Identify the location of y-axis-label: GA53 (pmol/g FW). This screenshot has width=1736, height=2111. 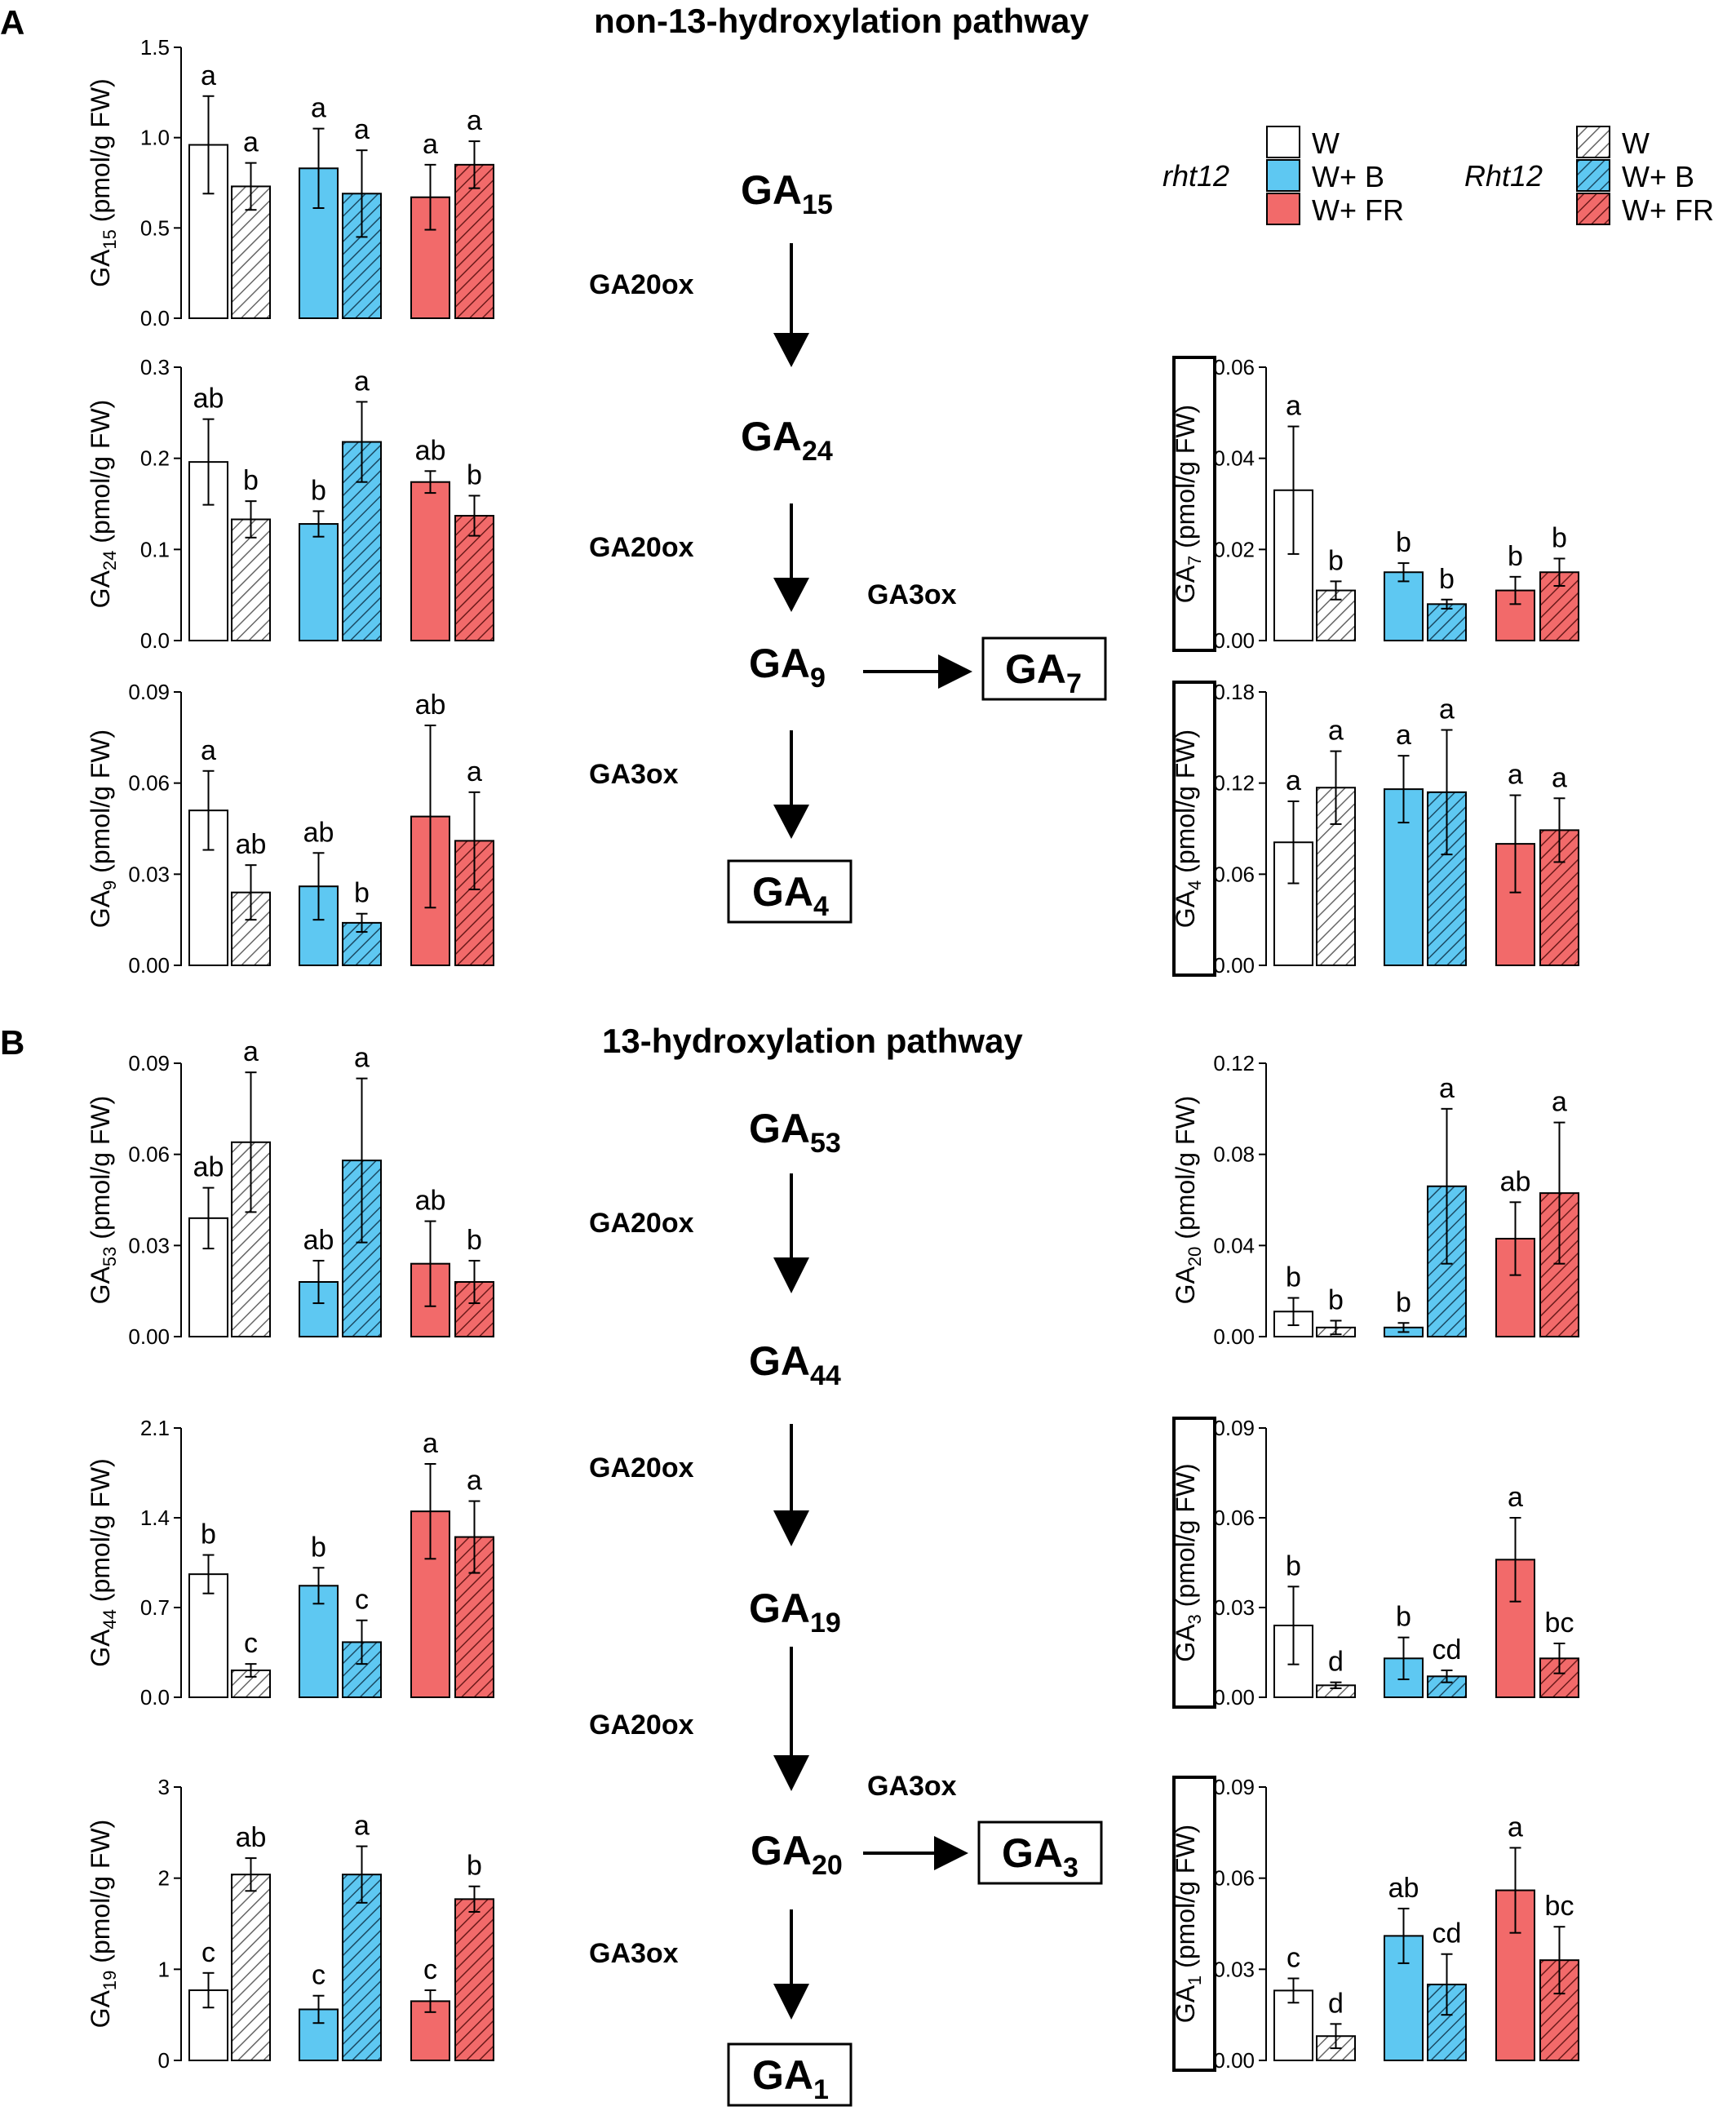
(103, 1200).